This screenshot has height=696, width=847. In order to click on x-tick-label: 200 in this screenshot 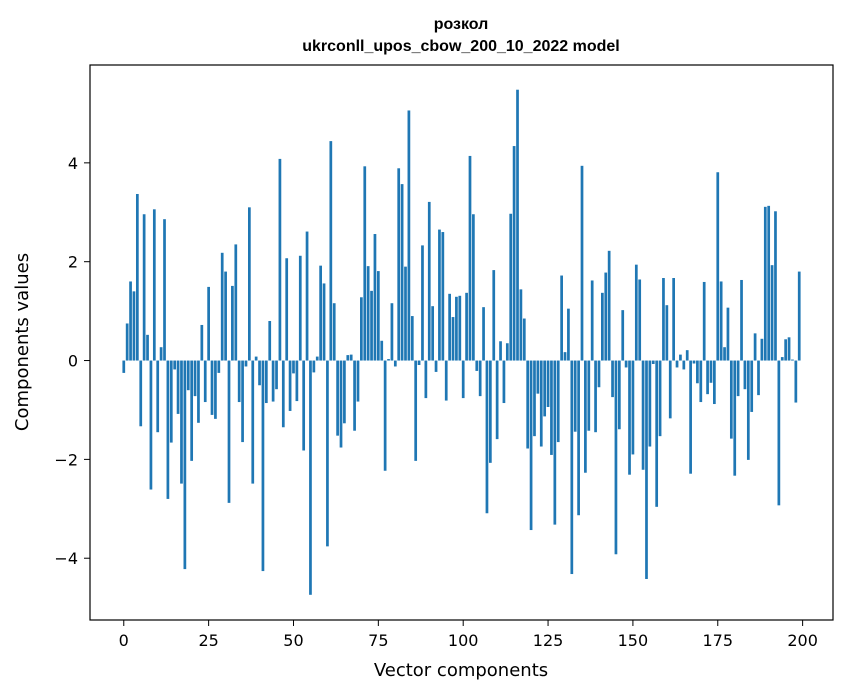, I will do `click(802, 640)`.